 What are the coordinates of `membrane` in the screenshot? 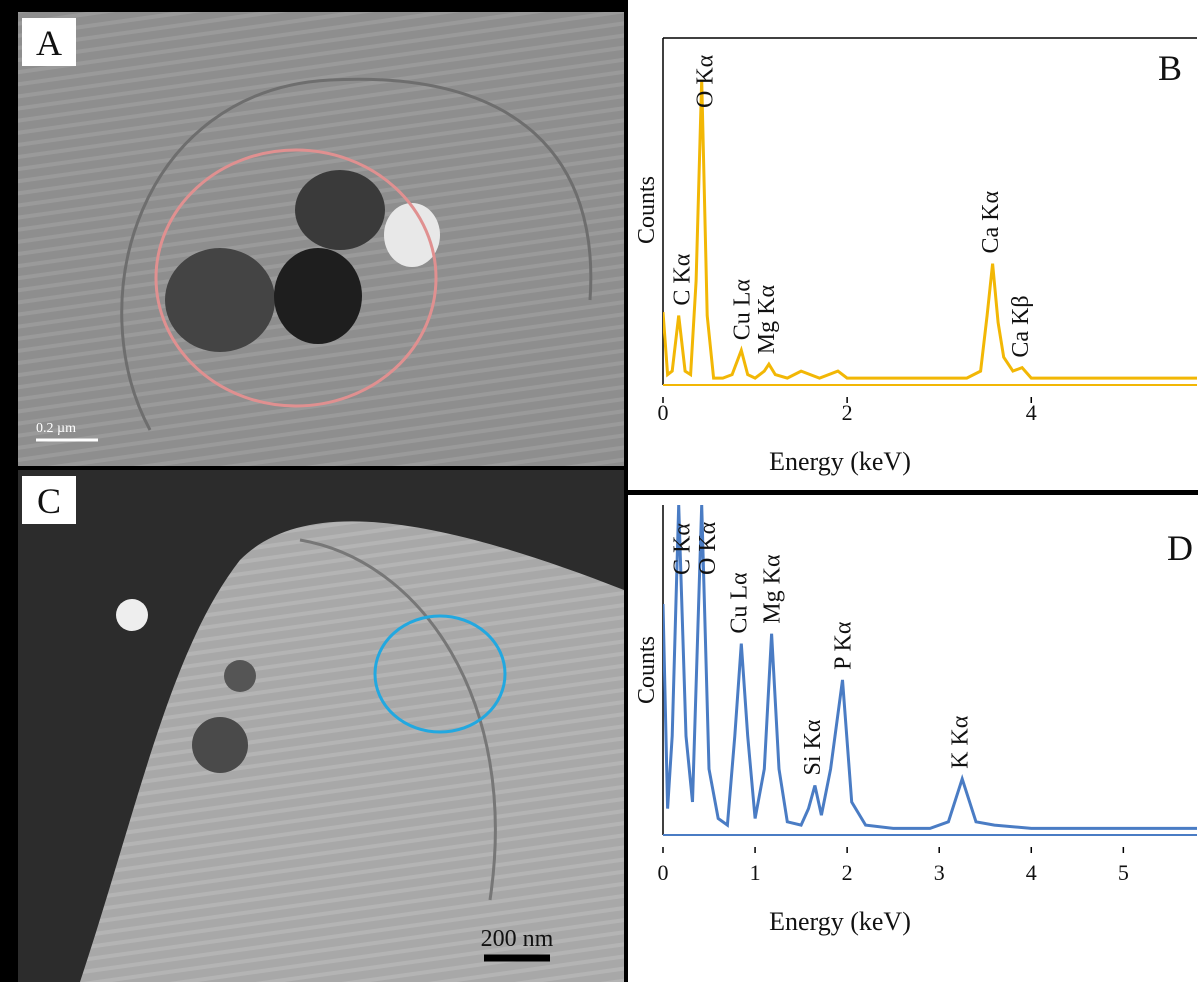 It's located at (398, 719).